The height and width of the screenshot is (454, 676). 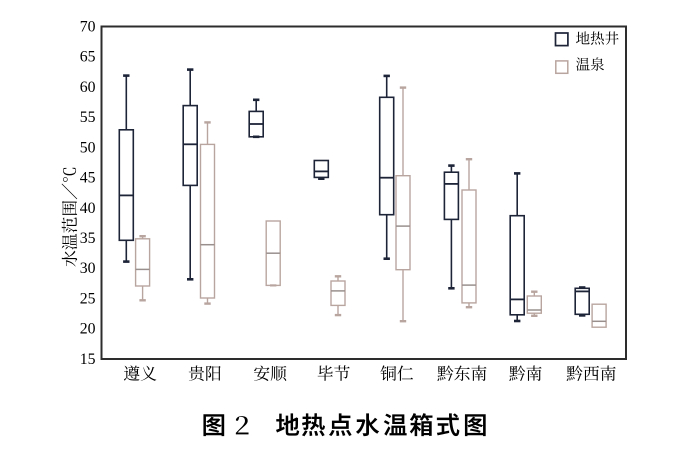 What do you see at coordinates (88, 26) in the screenshot?
I see `svg-text: 70` at bounding box center [88, 26].